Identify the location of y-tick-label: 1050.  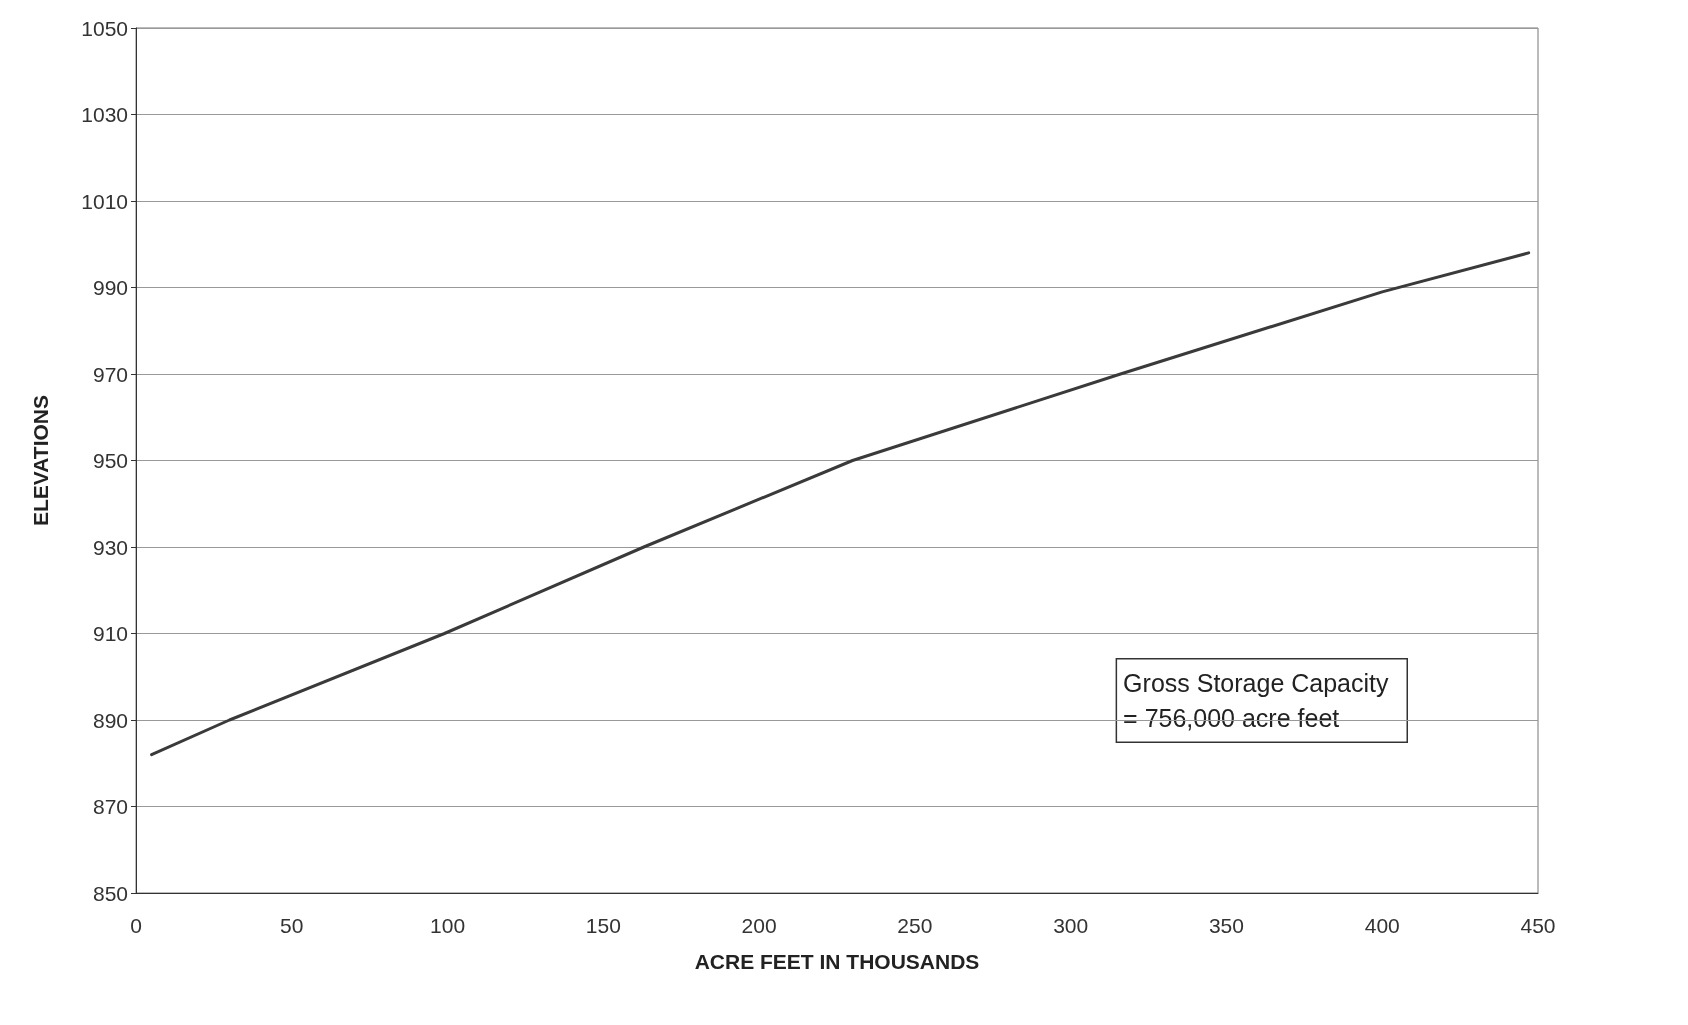
(104, 28).